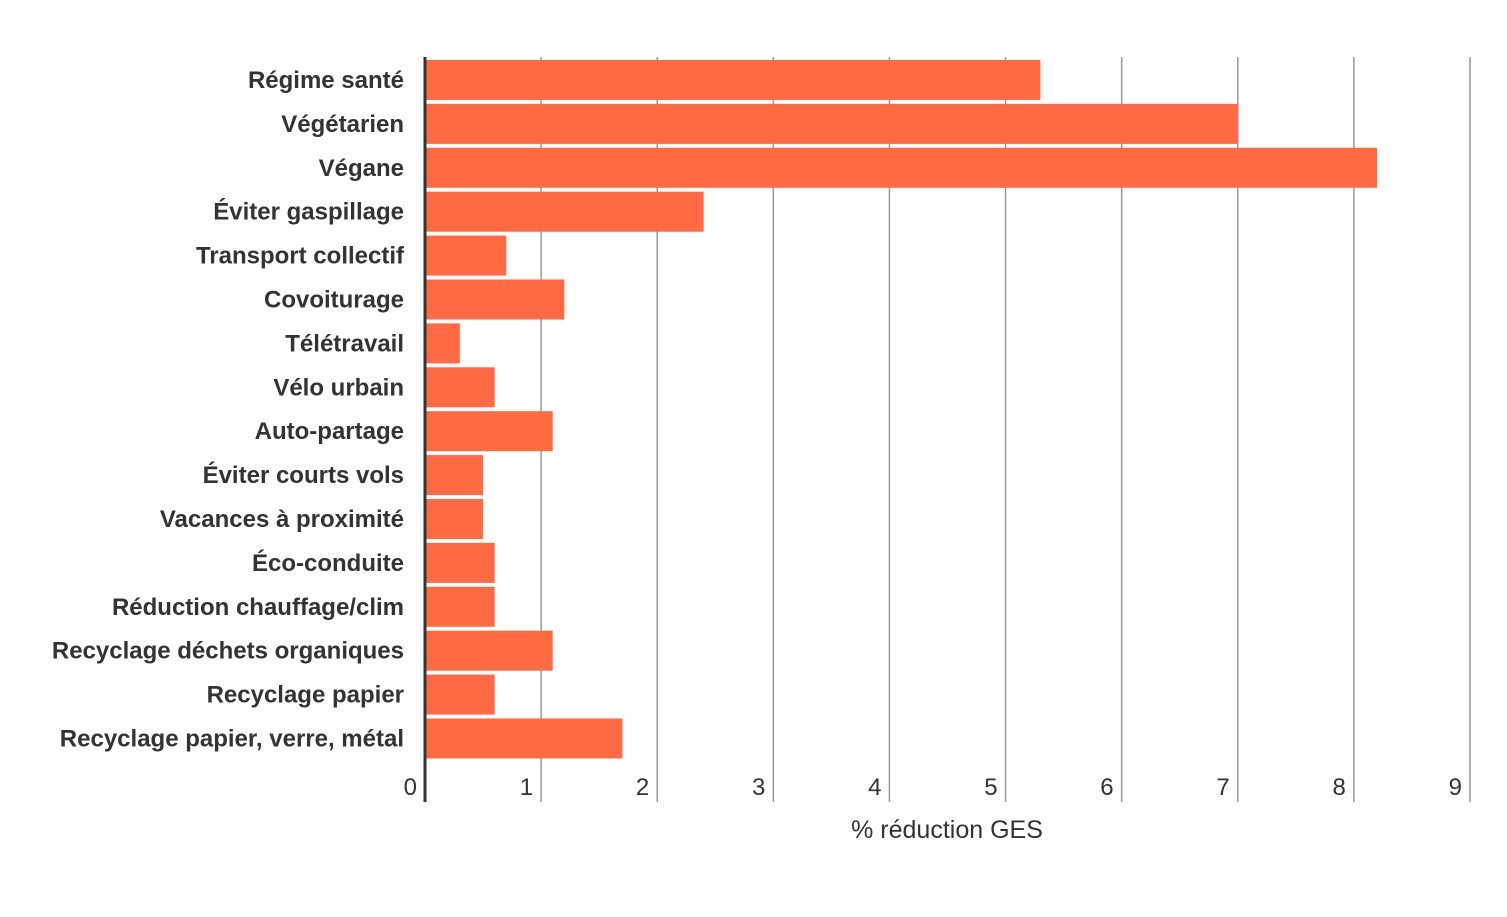  I want to click on category-label: Recyclage déchets organiques, so click(228, 651).